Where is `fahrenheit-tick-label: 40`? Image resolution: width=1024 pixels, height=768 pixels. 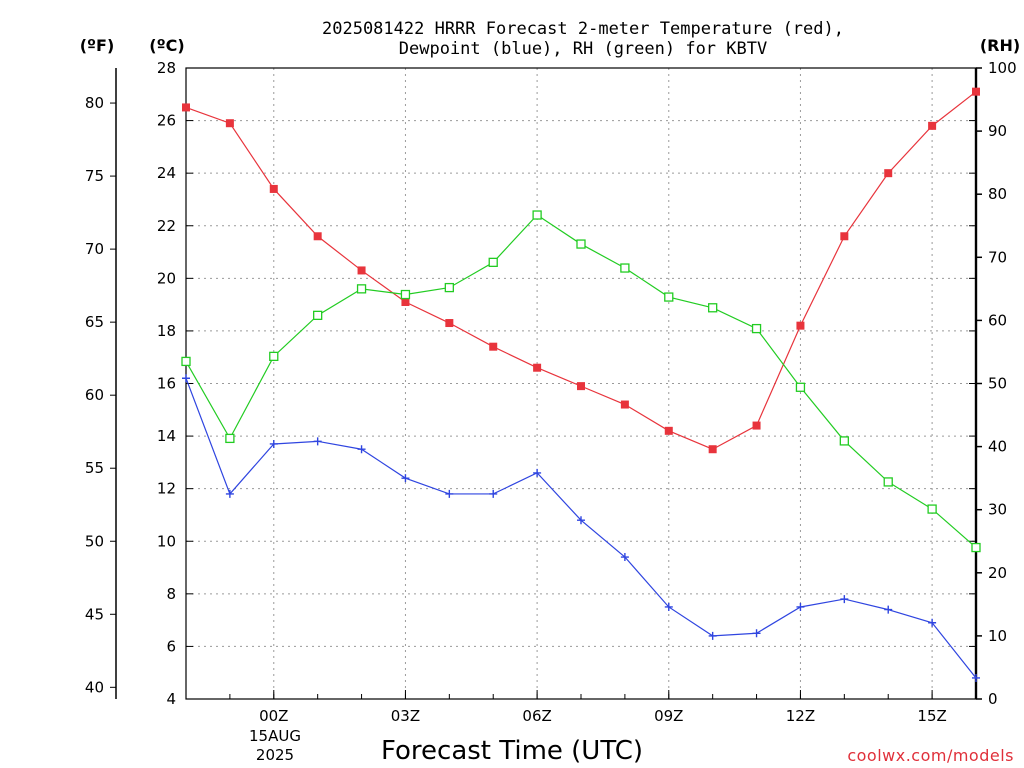
fahrenheit-tick-label: 40 is located at coordinates (94, 687).